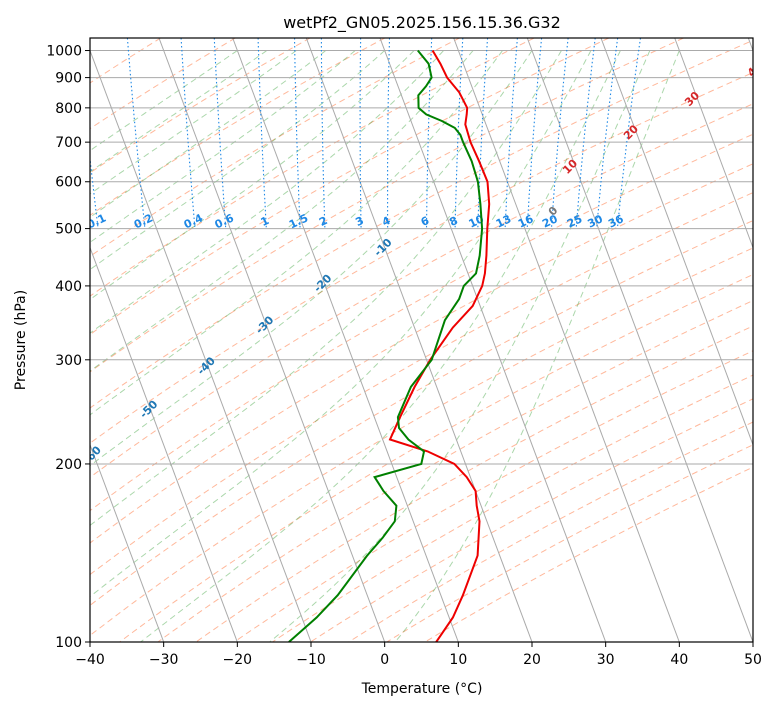 This screenshot has height=708, width=775. I want to click on mixing-ratio-label: 2, so click(323, 221).